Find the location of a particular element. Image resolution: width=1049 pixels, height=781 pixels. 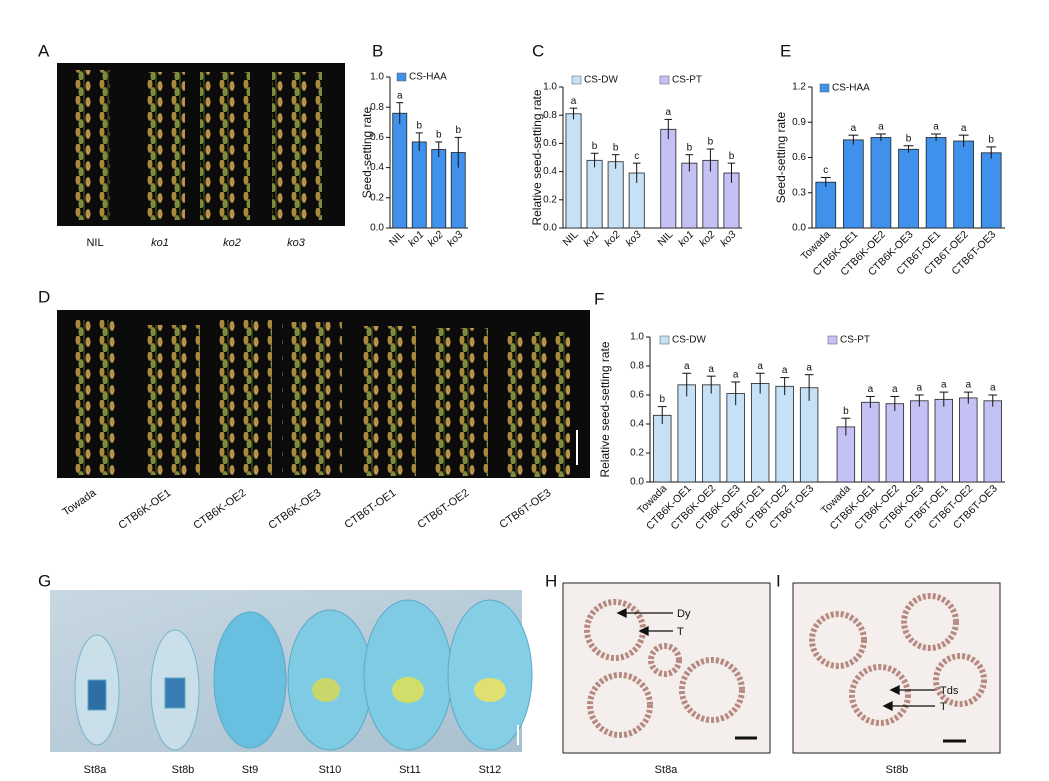

annotation: T is located at coordinates (943, 707).